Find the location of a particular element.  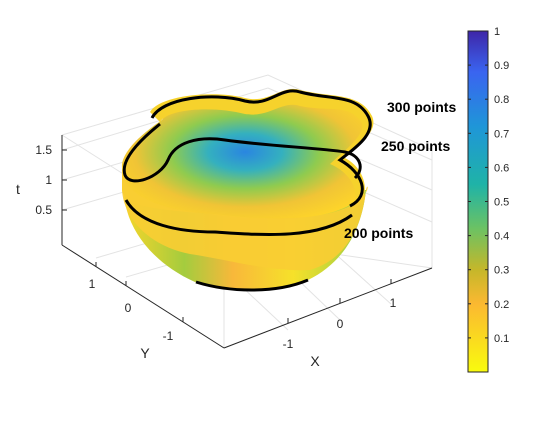

t-tick-label: 1.5 is located at coordinates (43, 150).